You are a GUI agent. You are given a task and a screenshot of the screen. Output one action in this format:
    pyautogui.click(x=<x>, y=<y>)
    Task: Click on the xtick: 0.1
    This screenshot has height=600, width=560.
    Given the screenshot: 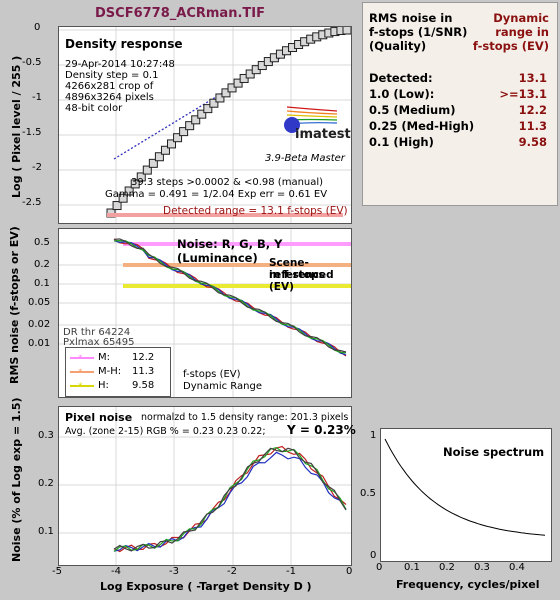 What is the action you would take?
    pyautogui.click(x=412, y=567)
    